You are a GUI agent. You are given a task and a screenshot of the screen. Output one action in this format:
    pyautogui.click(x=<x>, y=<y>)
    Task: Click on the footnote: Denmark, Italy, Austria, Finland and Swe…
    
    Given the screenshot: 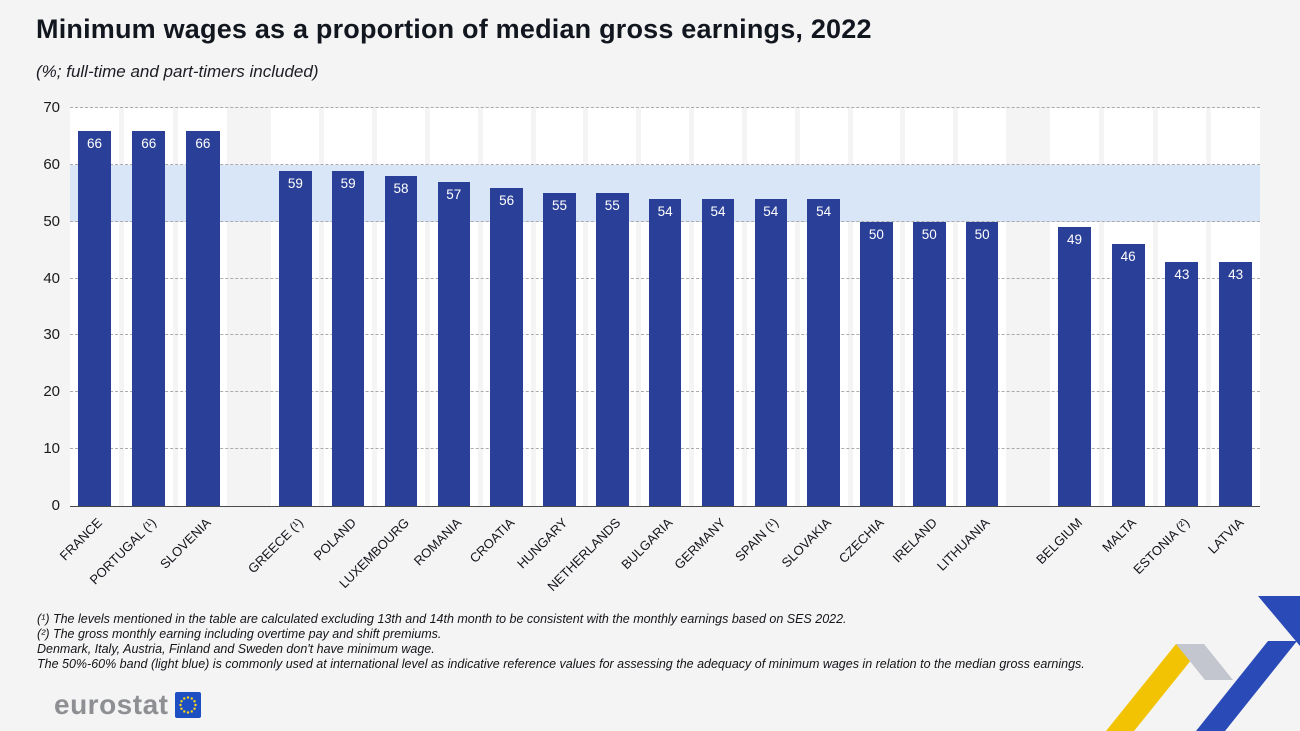 What is the action you would take?
    pyautogui.click(x=236, y=649)
    